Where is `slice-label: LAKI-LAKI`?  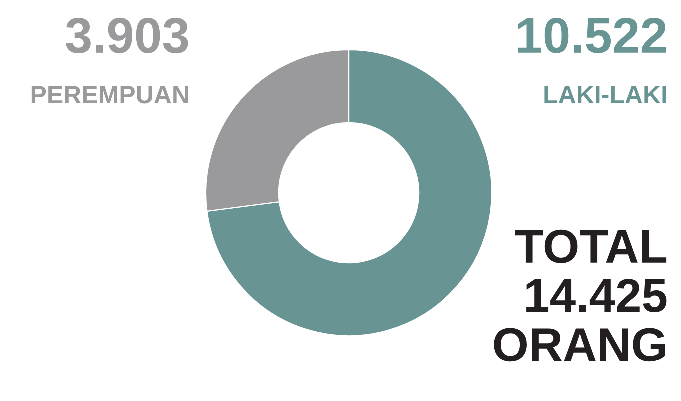 slice-label: LAKI-LAKI is located at coordinates (605, 95).